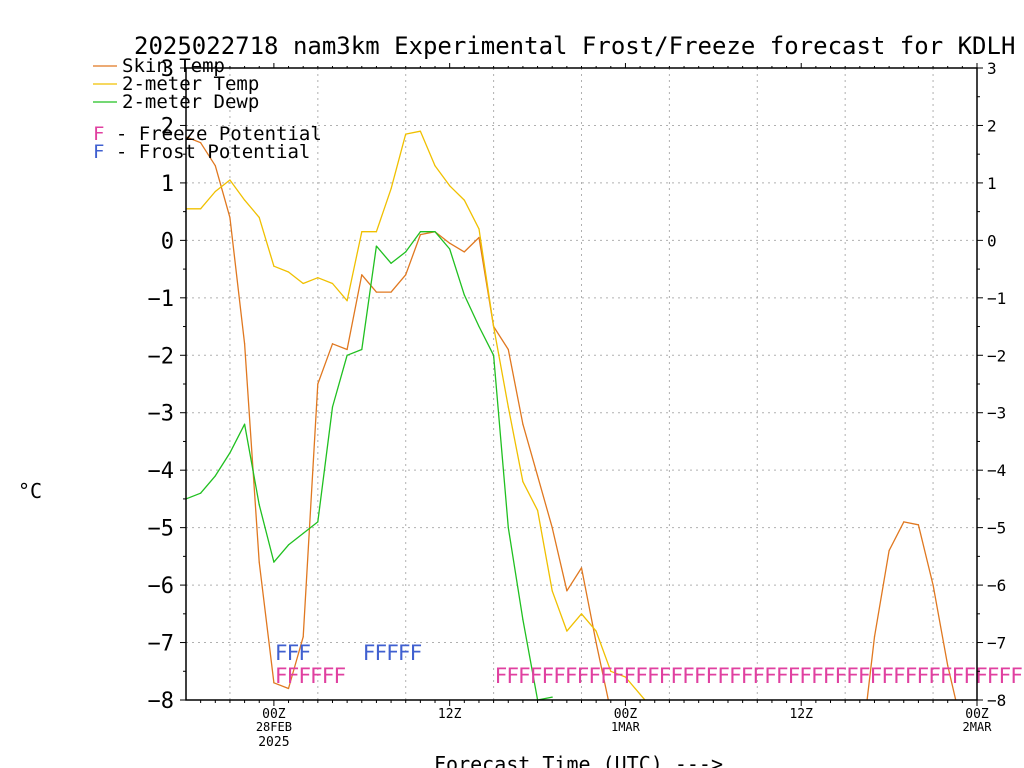 This screenshot has width=1024, height=768. What do you see at coordinates (161, 529) in the screenshot?
I see `y-tick-label-left: −5` at bounding box center [161, 529].